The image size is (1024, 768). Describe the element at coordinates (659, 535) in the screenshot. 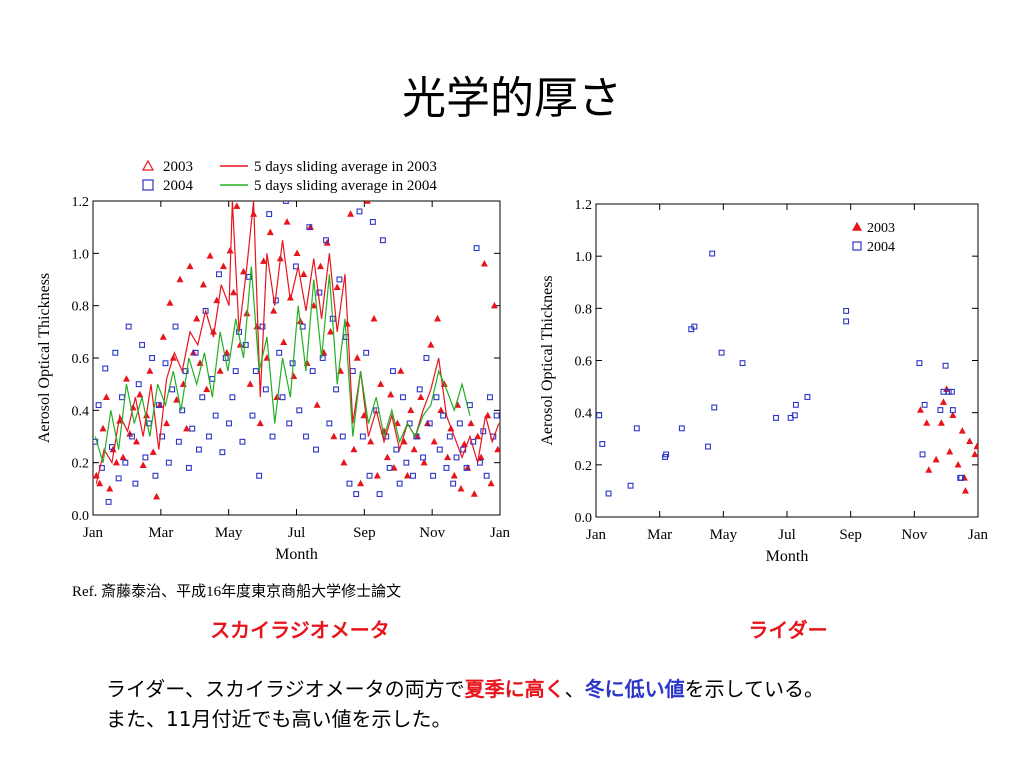

I see `right-xtick-label: Mar` at that location.